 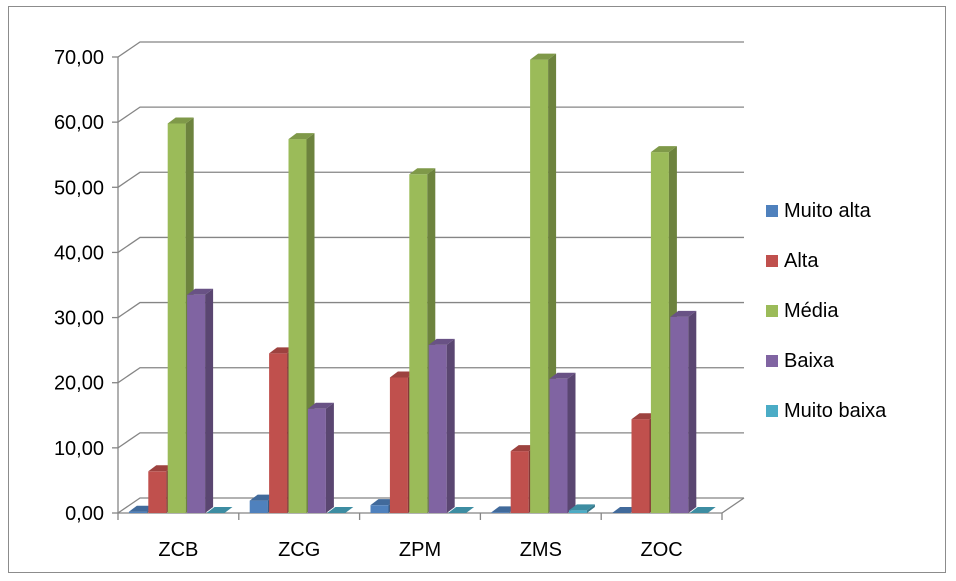 I want to click on legend-item: Muito baixa, so click(x=856, y=411).